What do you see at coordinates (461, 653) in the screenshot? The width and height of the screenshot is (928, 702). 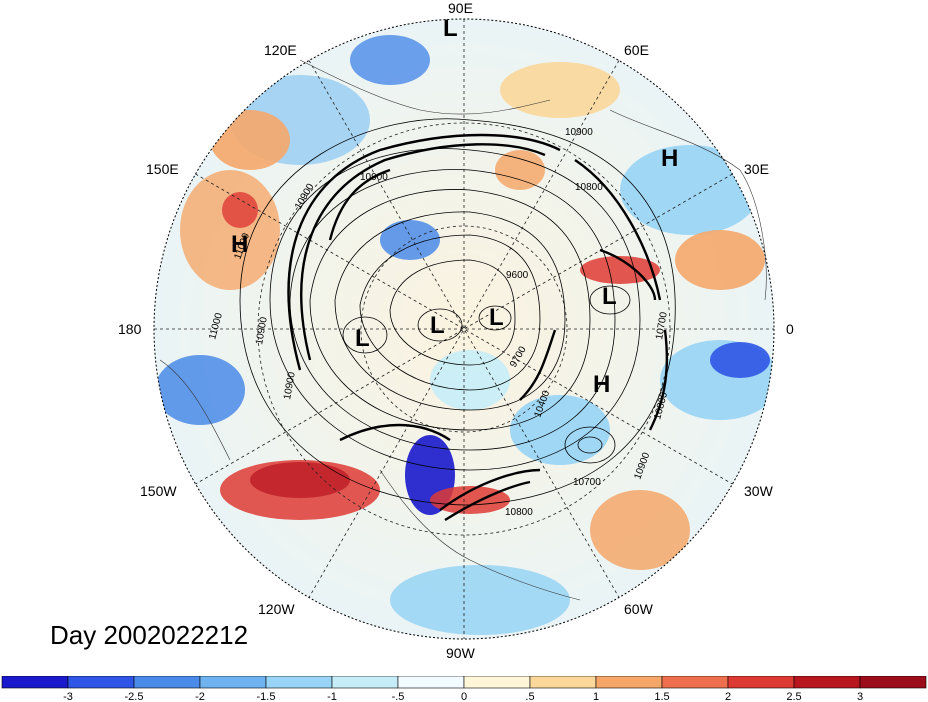 I see `lon-label-90w: 90W` at bounding box center [461, 653].